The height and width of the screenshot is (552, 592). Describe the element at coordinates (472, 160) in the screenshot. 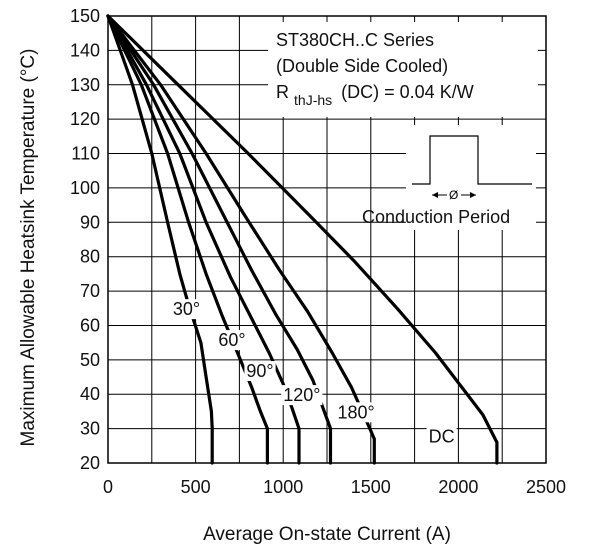

I see `pulse-waveform` at that location.